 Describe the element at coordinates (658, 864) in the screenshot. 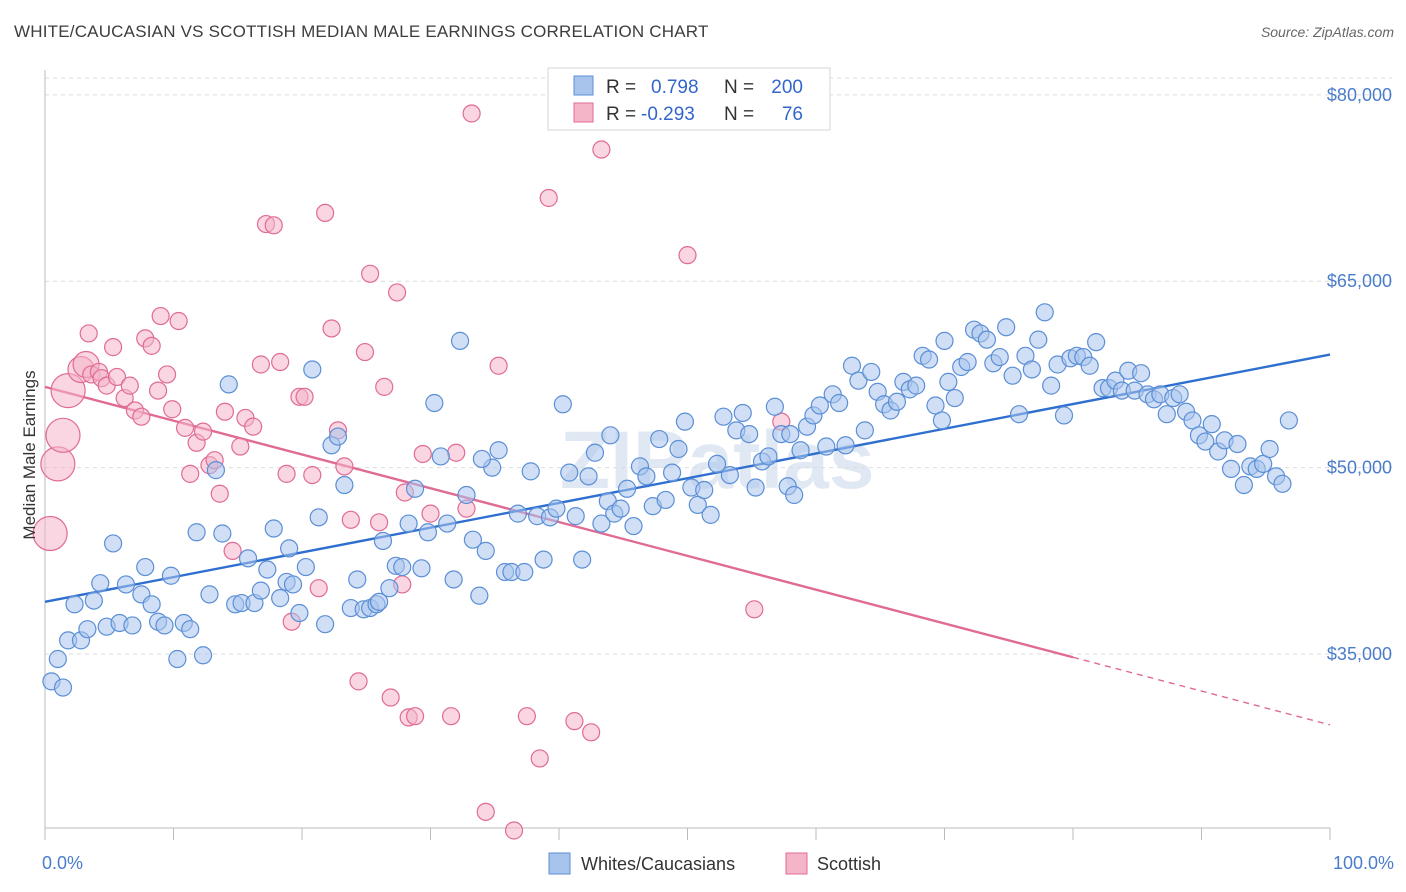

I see `bottom-legend-label-1: Whites/Caucasians` at that location.